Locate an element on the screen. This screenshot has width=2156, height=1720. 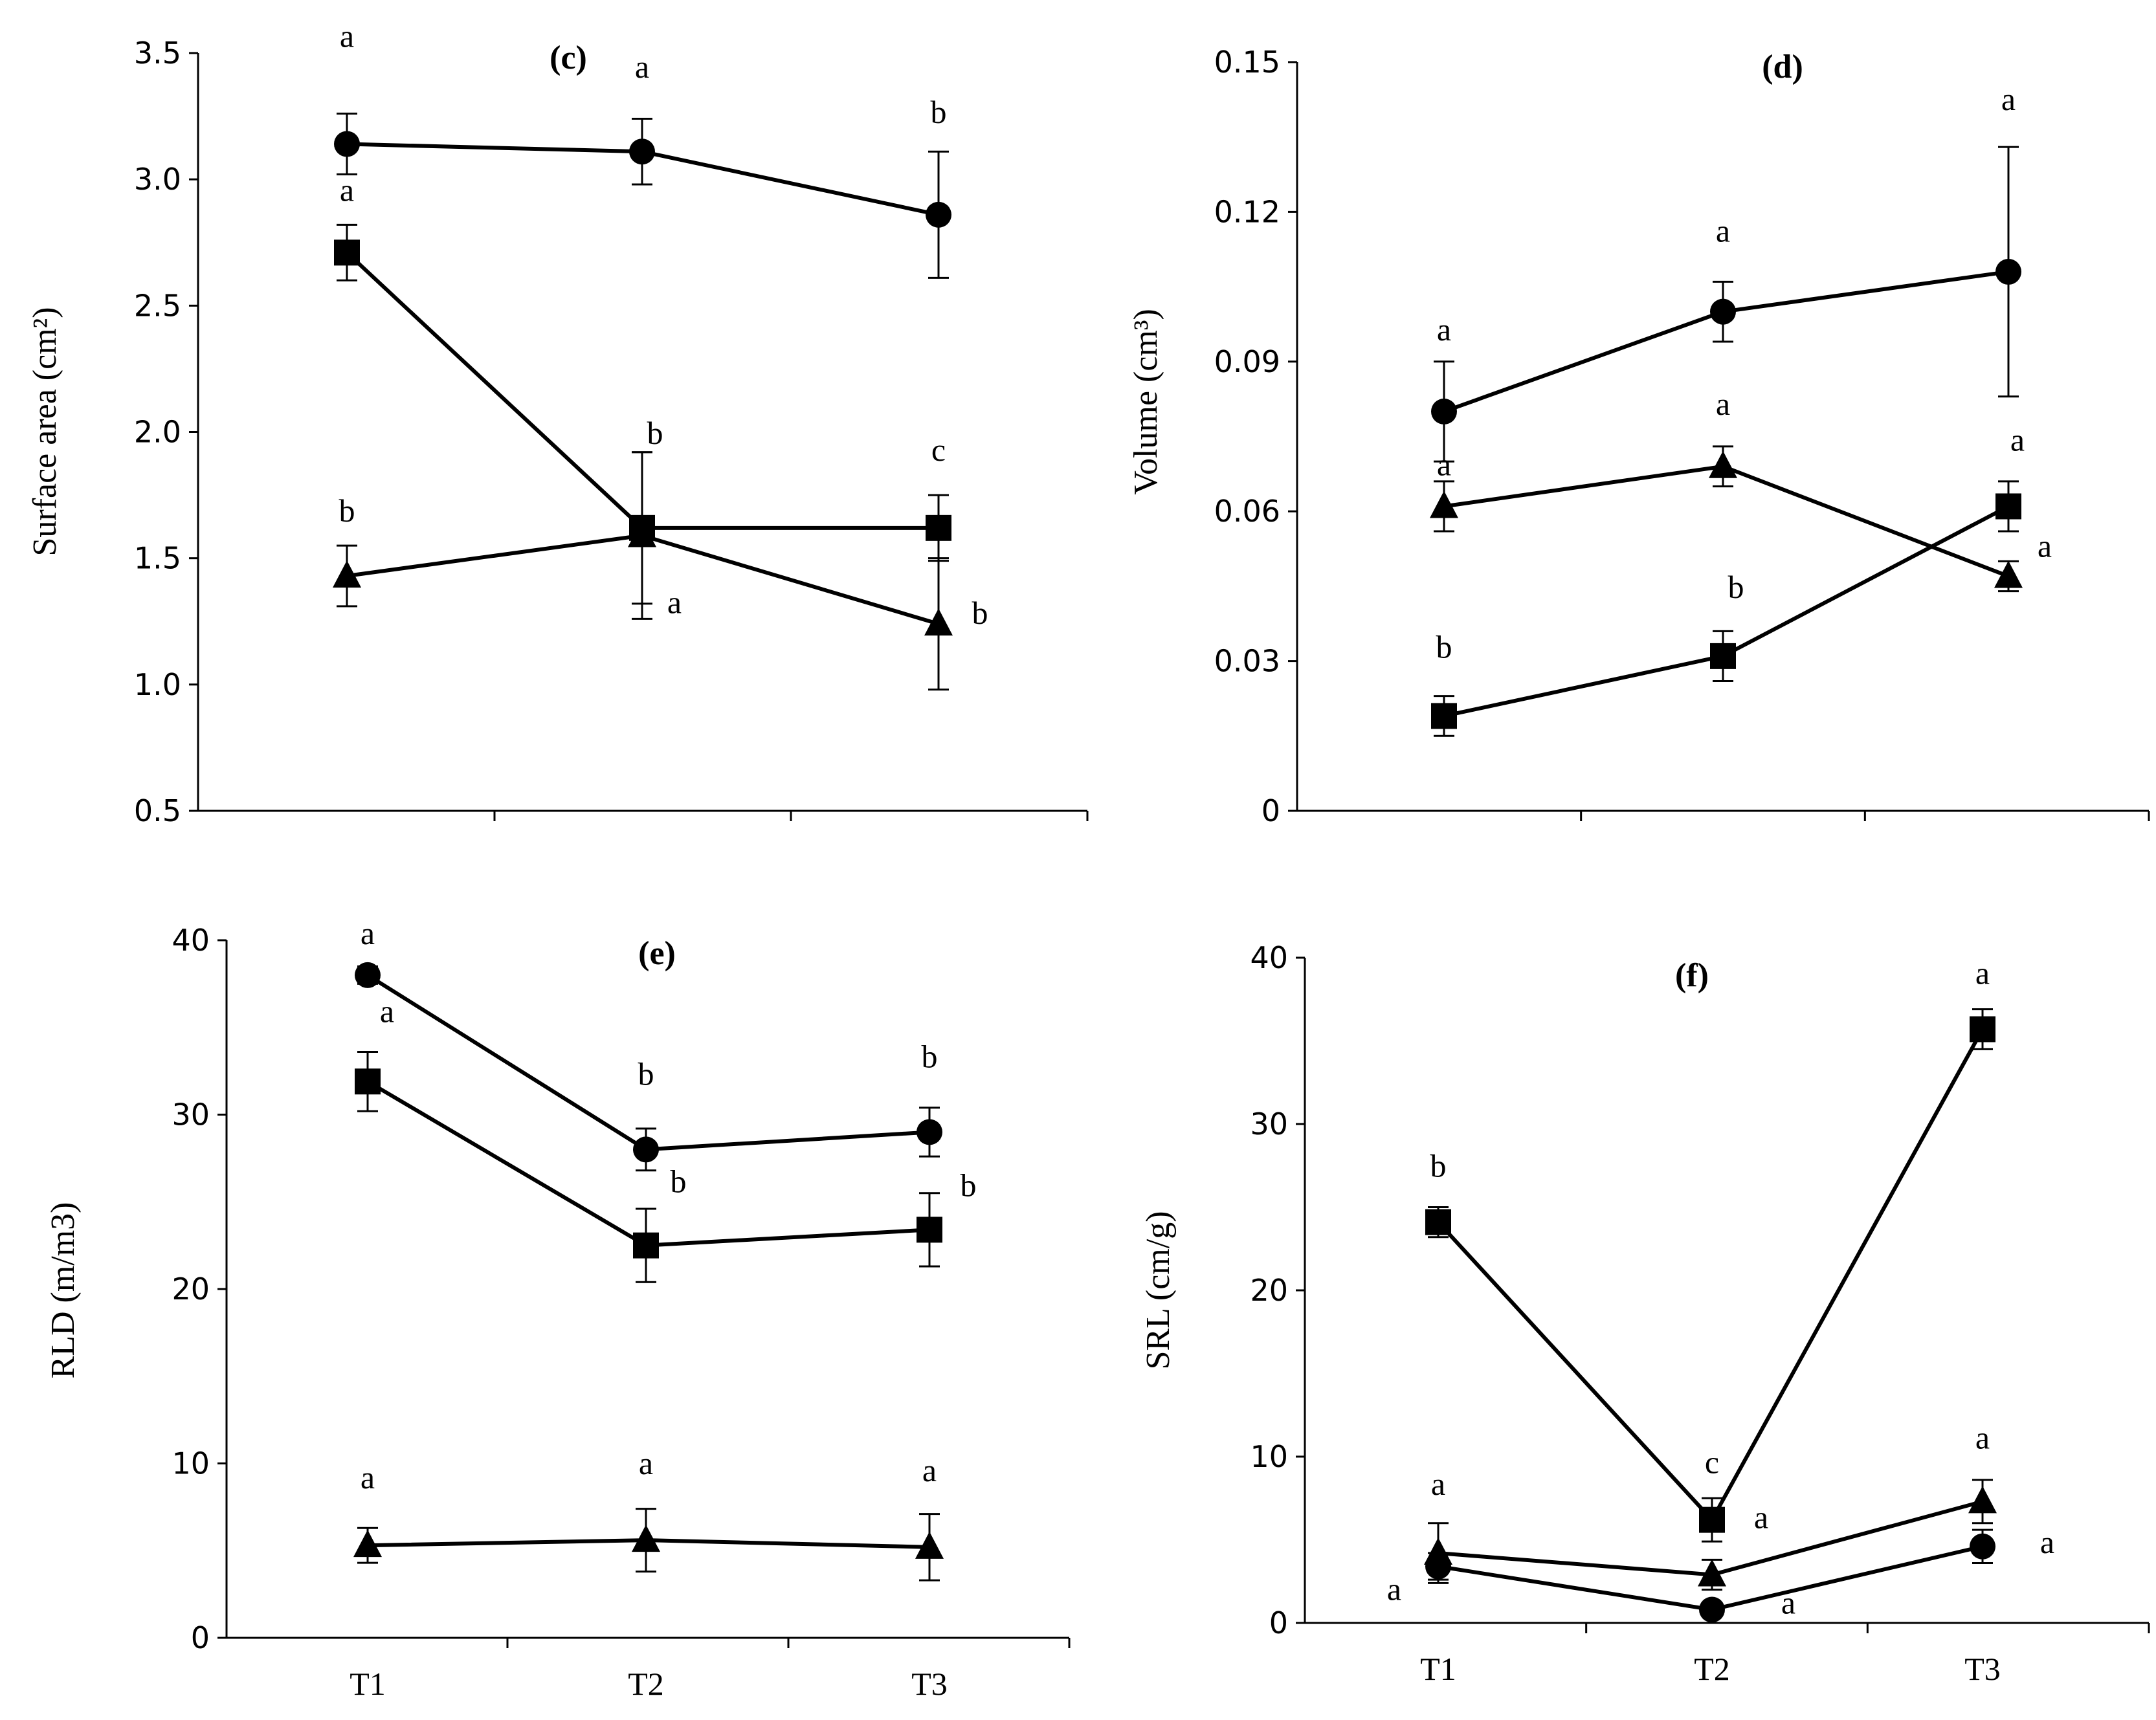
y-tick-label: 0.03 is located at coordinates (1247, 661).